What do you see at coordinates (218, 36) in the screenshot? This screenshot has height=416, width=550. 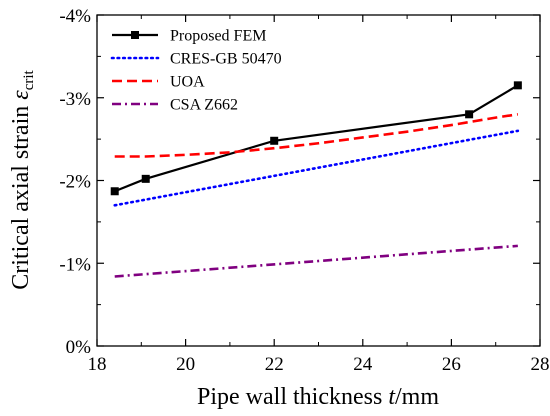 I see `legend-label: Proposed FEM` at bounding box center [218, 36].